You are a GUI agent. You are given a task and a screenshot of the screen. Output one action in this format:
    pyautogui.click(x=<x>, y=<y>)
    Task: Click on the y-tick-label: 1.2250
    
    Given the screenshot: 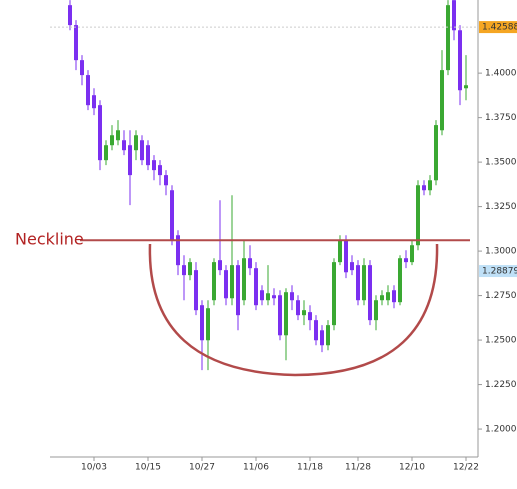 What is the action you would take?
    pyautogui.click(x=501, y=385)
    